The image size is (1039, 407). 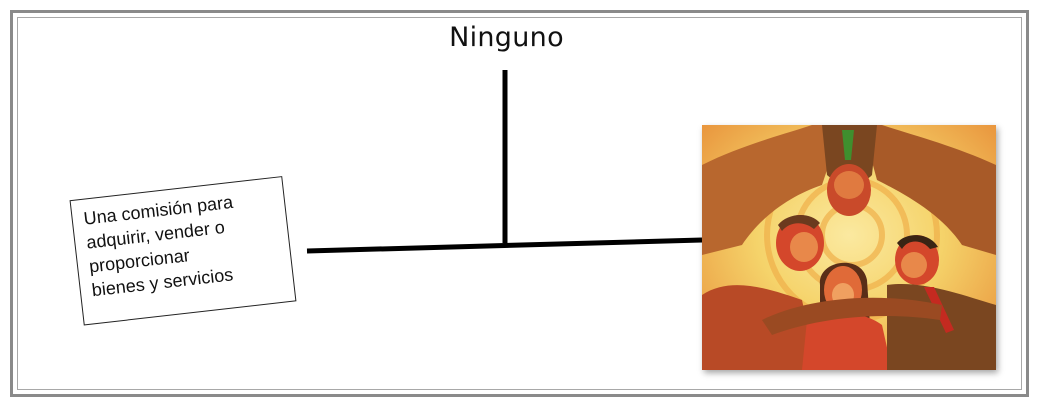 What do you see at coordinates (929, 190) in the screenshot?
I see `clipart-arm-right-top` at bounding box center [929, 190].